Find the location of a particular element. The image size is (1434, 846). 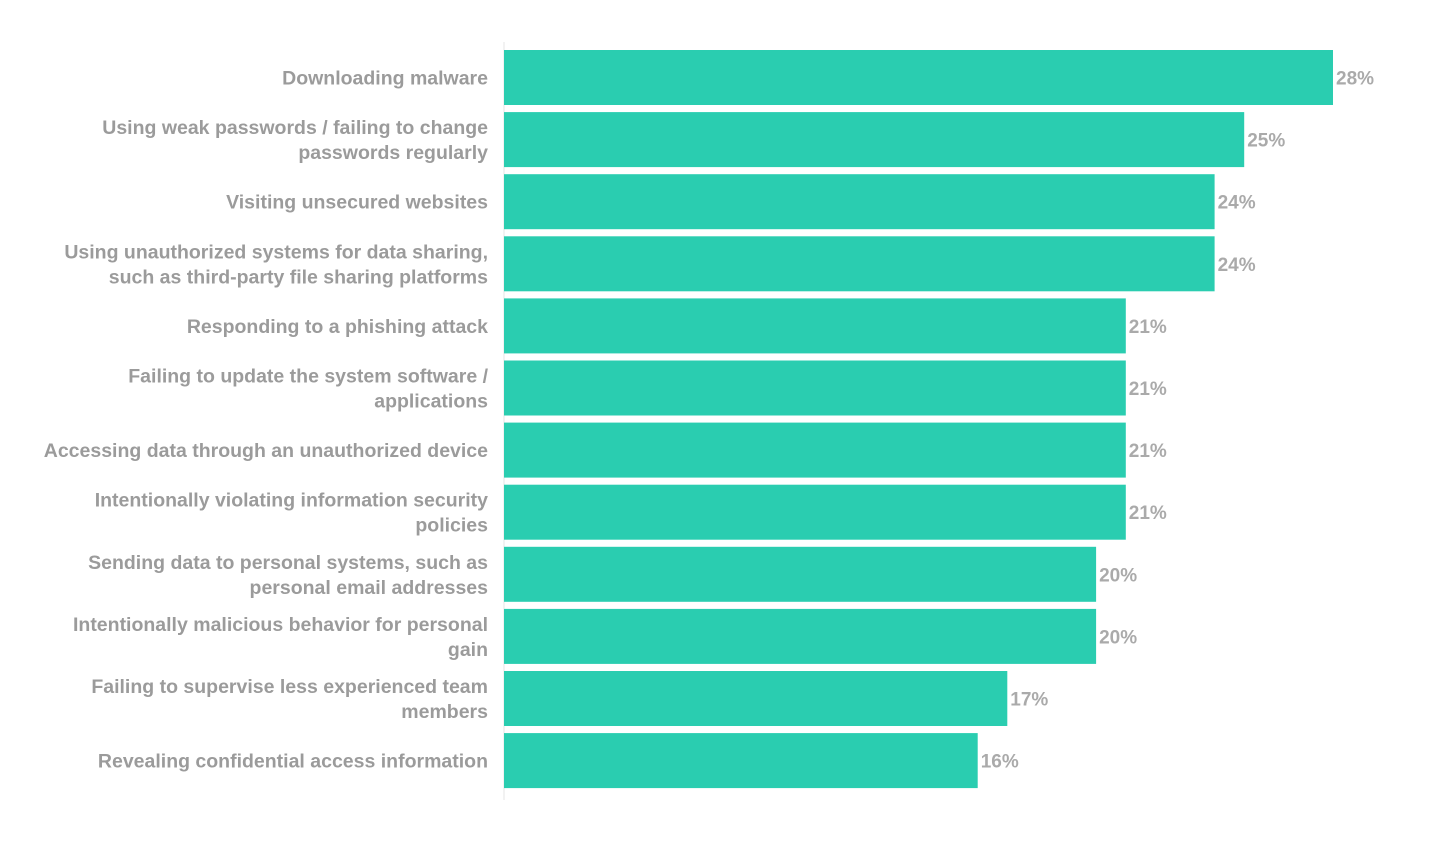

value-label-2: 24% is located at coordinates (1237, 203).